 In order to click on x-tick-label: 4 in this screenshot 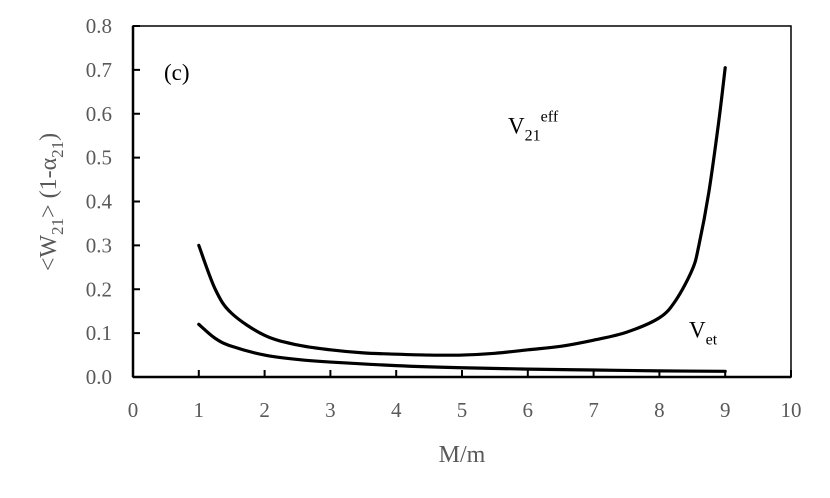, I will do `click(396, 410)`.